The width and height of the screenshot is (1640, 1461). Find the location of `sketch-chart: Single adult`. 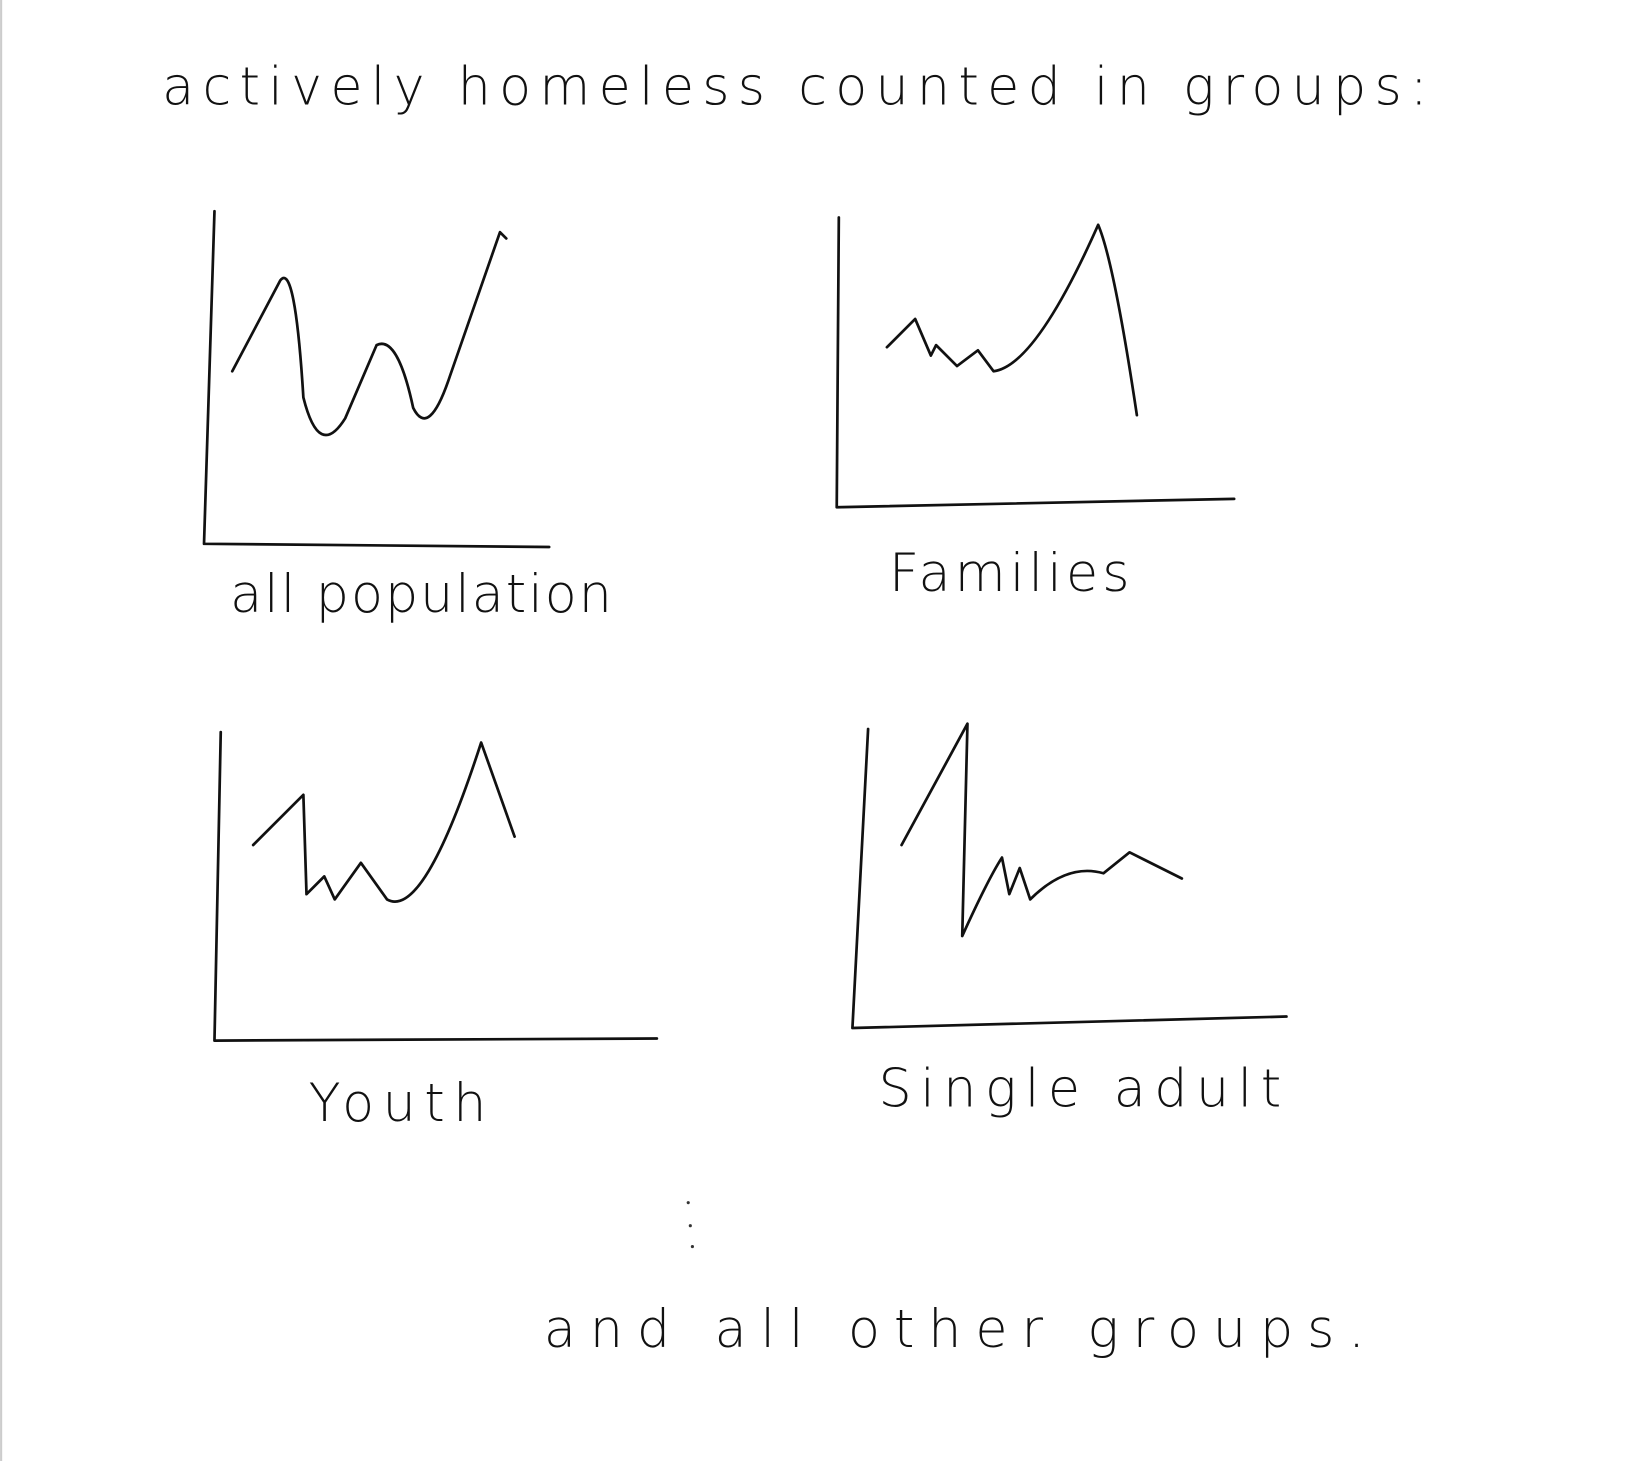

sketch-chart: Single adult is located at coordinates (1069, 920).